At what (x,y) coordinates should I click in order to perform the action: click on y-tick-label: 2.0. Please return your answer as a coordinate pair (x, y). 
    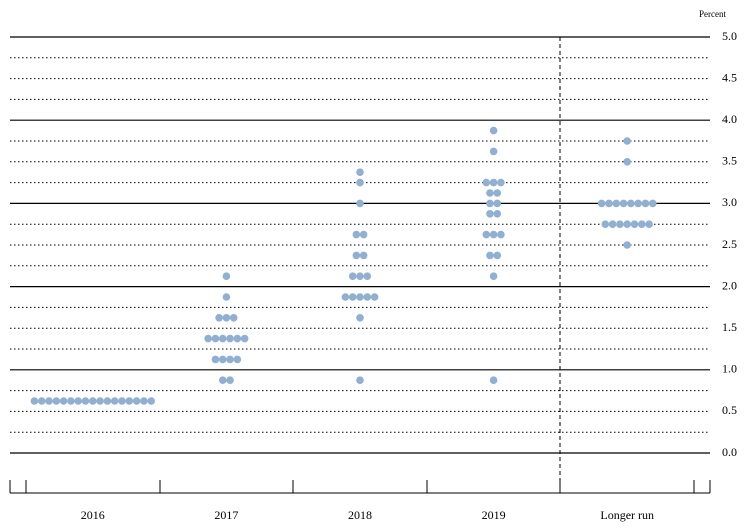
    Looking at the image, I should click on (729, 285).